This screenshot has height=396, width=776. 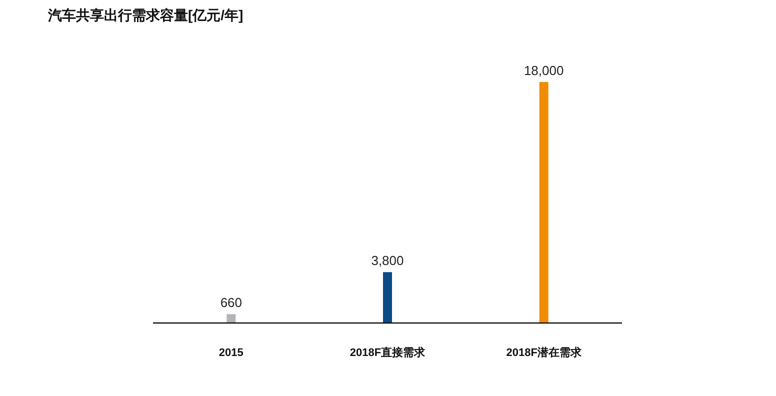 What do you see at coordinates (146, 15) in the screenshot?
I see `title: 汽车共享出行需求容量[亿元/年]` at bounding box center [146, 15].